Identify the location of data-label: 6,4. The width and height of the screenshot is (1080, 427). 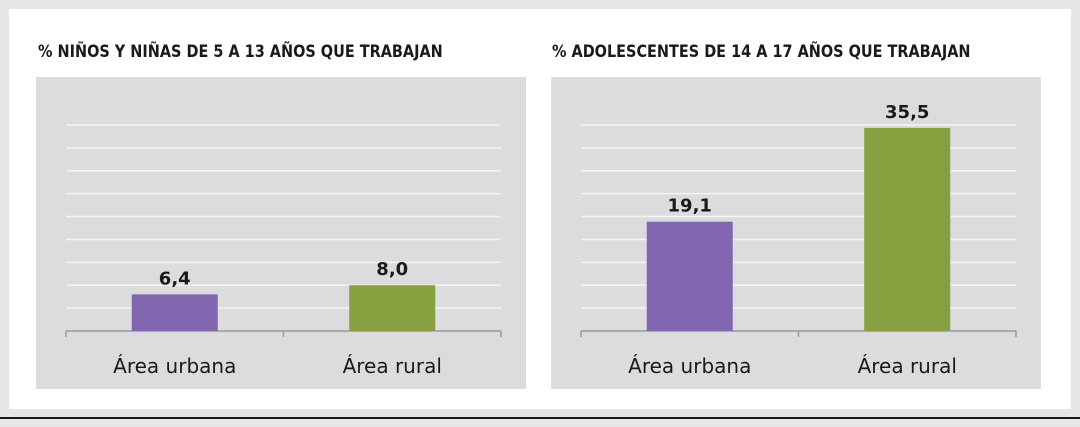
(175, 278).